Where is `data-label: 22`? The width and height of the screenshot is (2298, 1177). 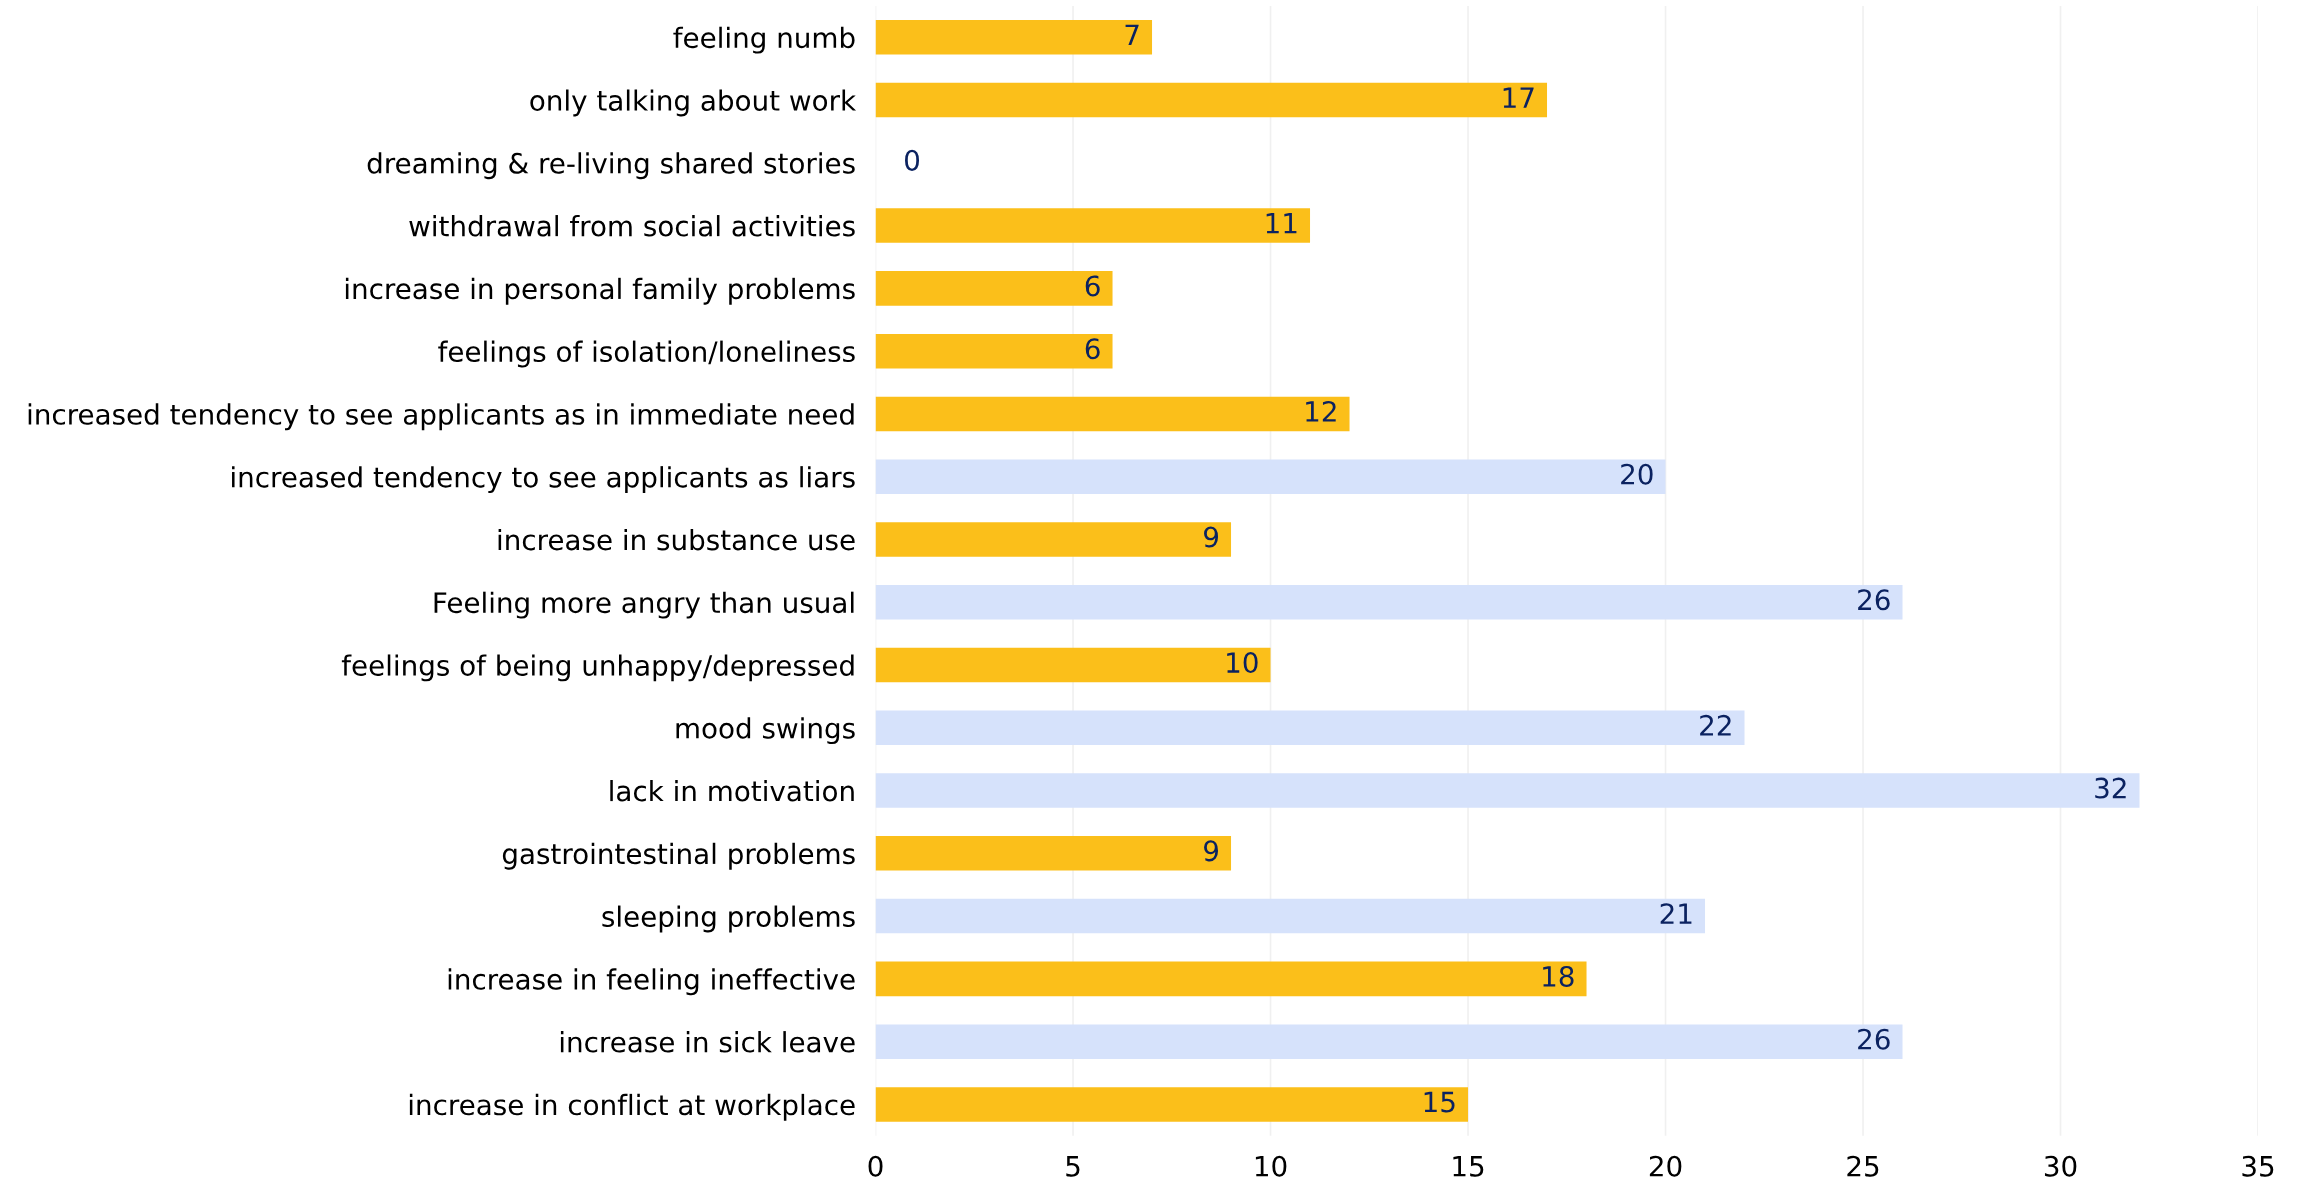
data-label: 22 is located at coordinates (1715, 725).